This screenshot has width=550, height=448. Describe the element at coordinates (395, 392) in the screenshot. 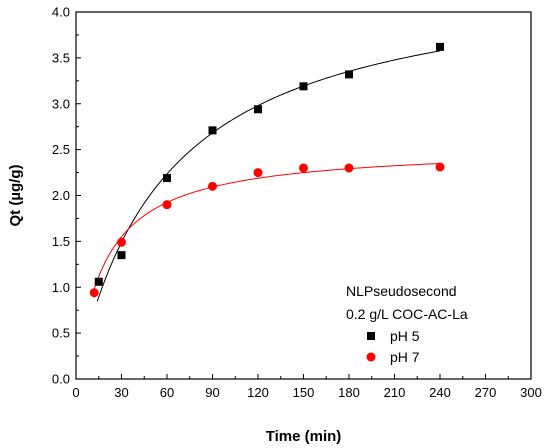

I see `x-tick-label: 210` at that location.